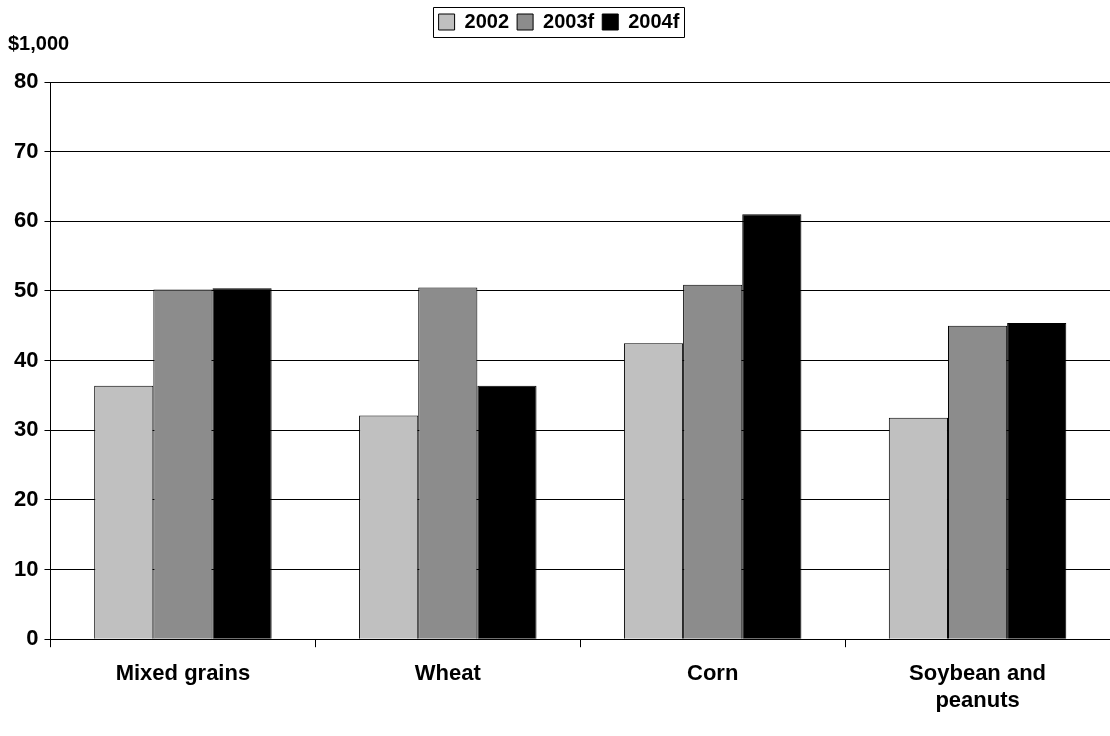 This screenshot has width=1110, height=736. I want to click on y-tick-label: 0, so click(32, 638).